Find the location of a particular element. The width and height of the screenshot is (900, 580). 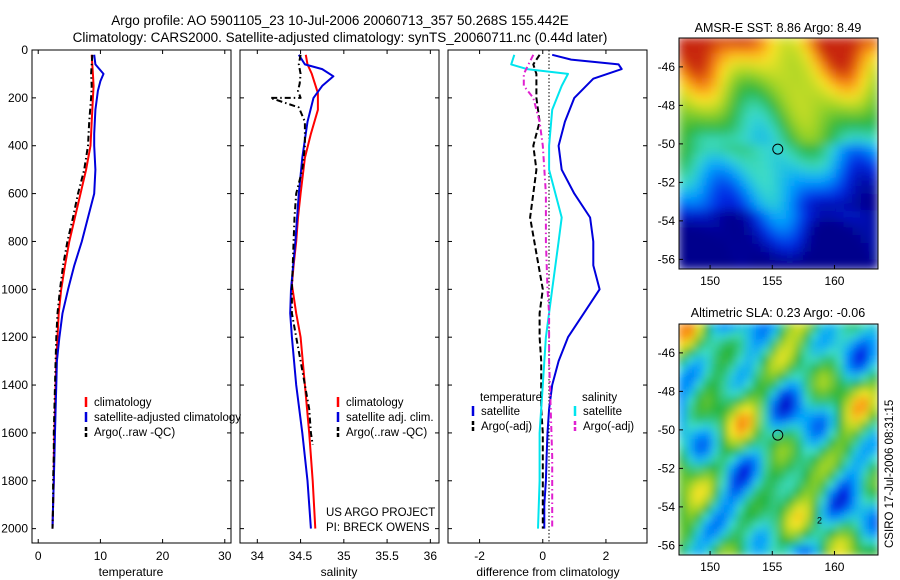

map-y-tick-label: -48 is located at coordinates (667, 391).